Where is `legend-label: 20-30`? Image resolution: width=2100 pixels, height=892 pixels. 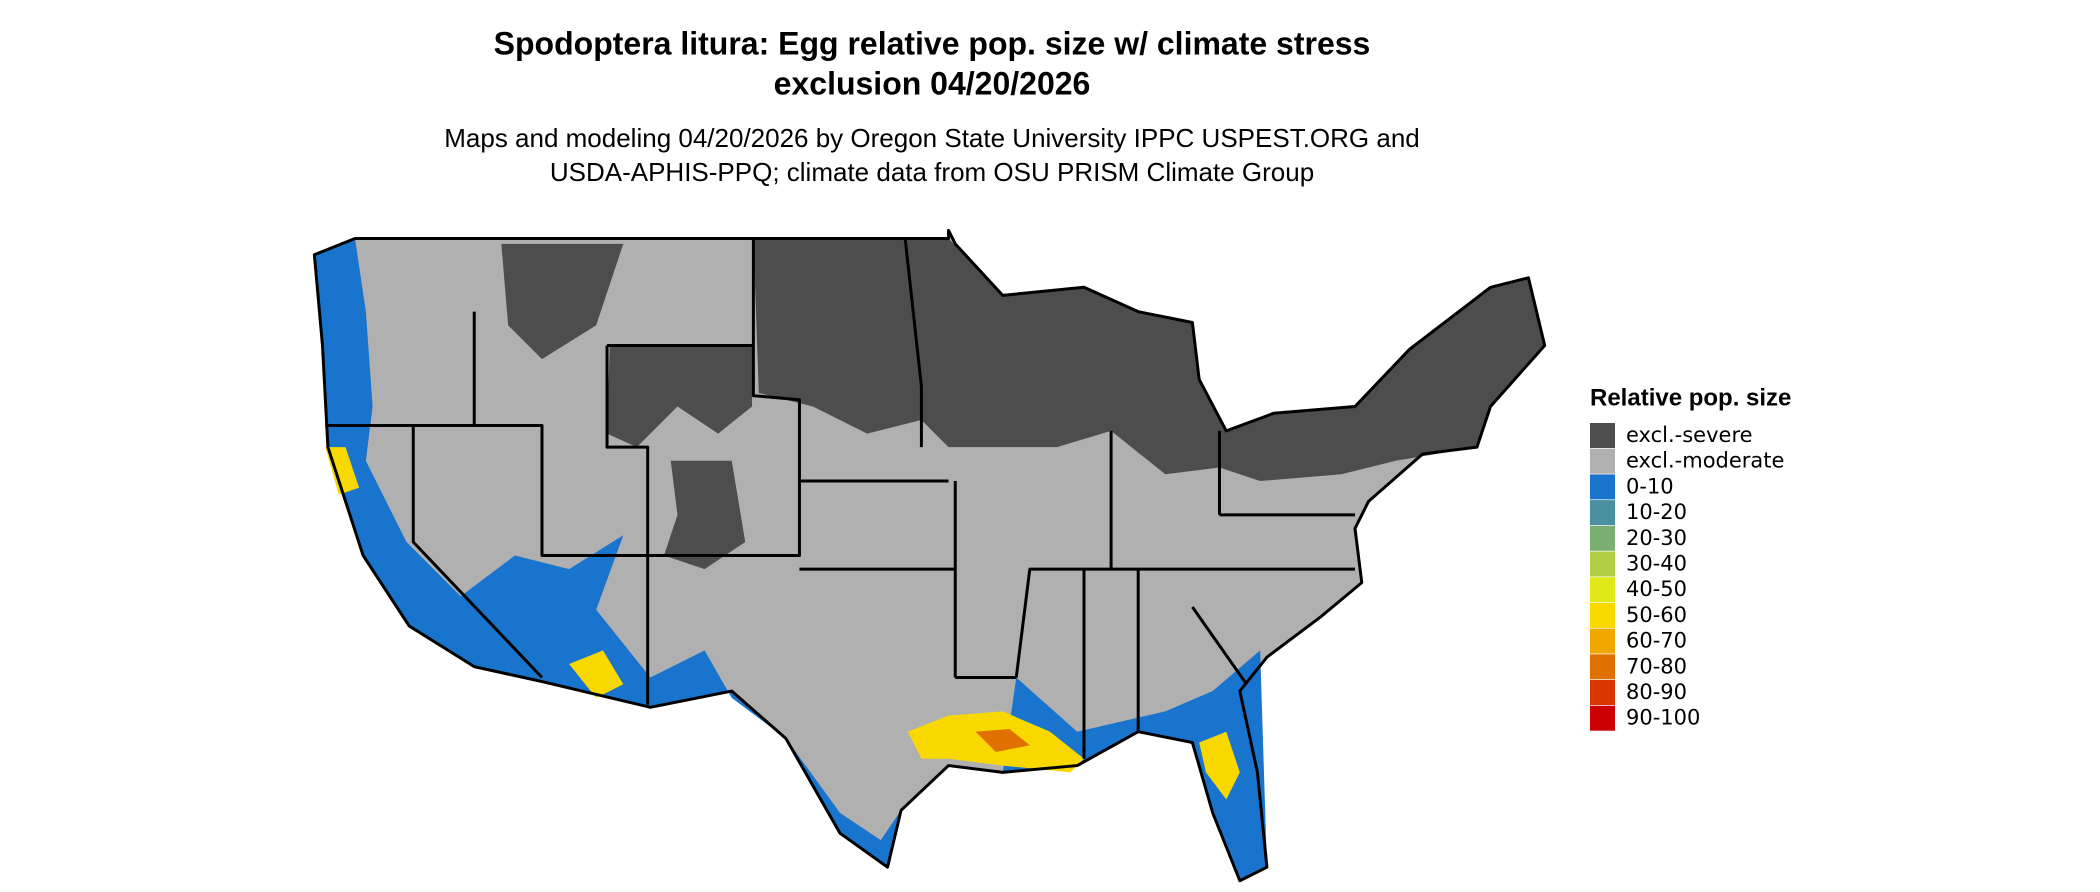
legend-label: 20-30 is located at coordinates (1656, 538).